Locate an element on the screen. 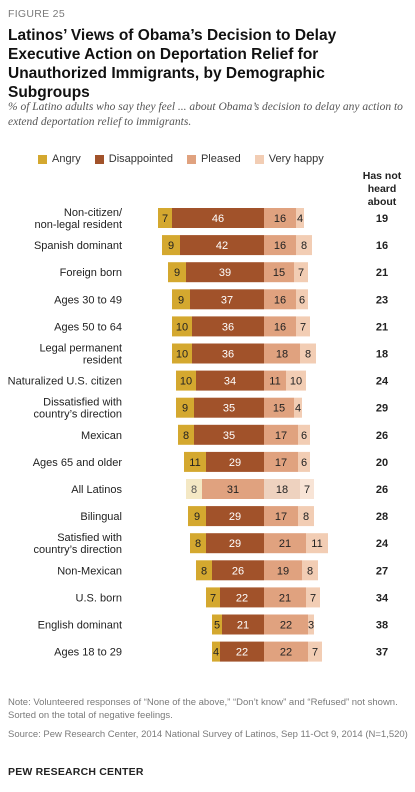 The width and height of the screenshot is (415, 792). legend: Angry Disappointed Pleased Very happy is located at coordinates (188, 159).